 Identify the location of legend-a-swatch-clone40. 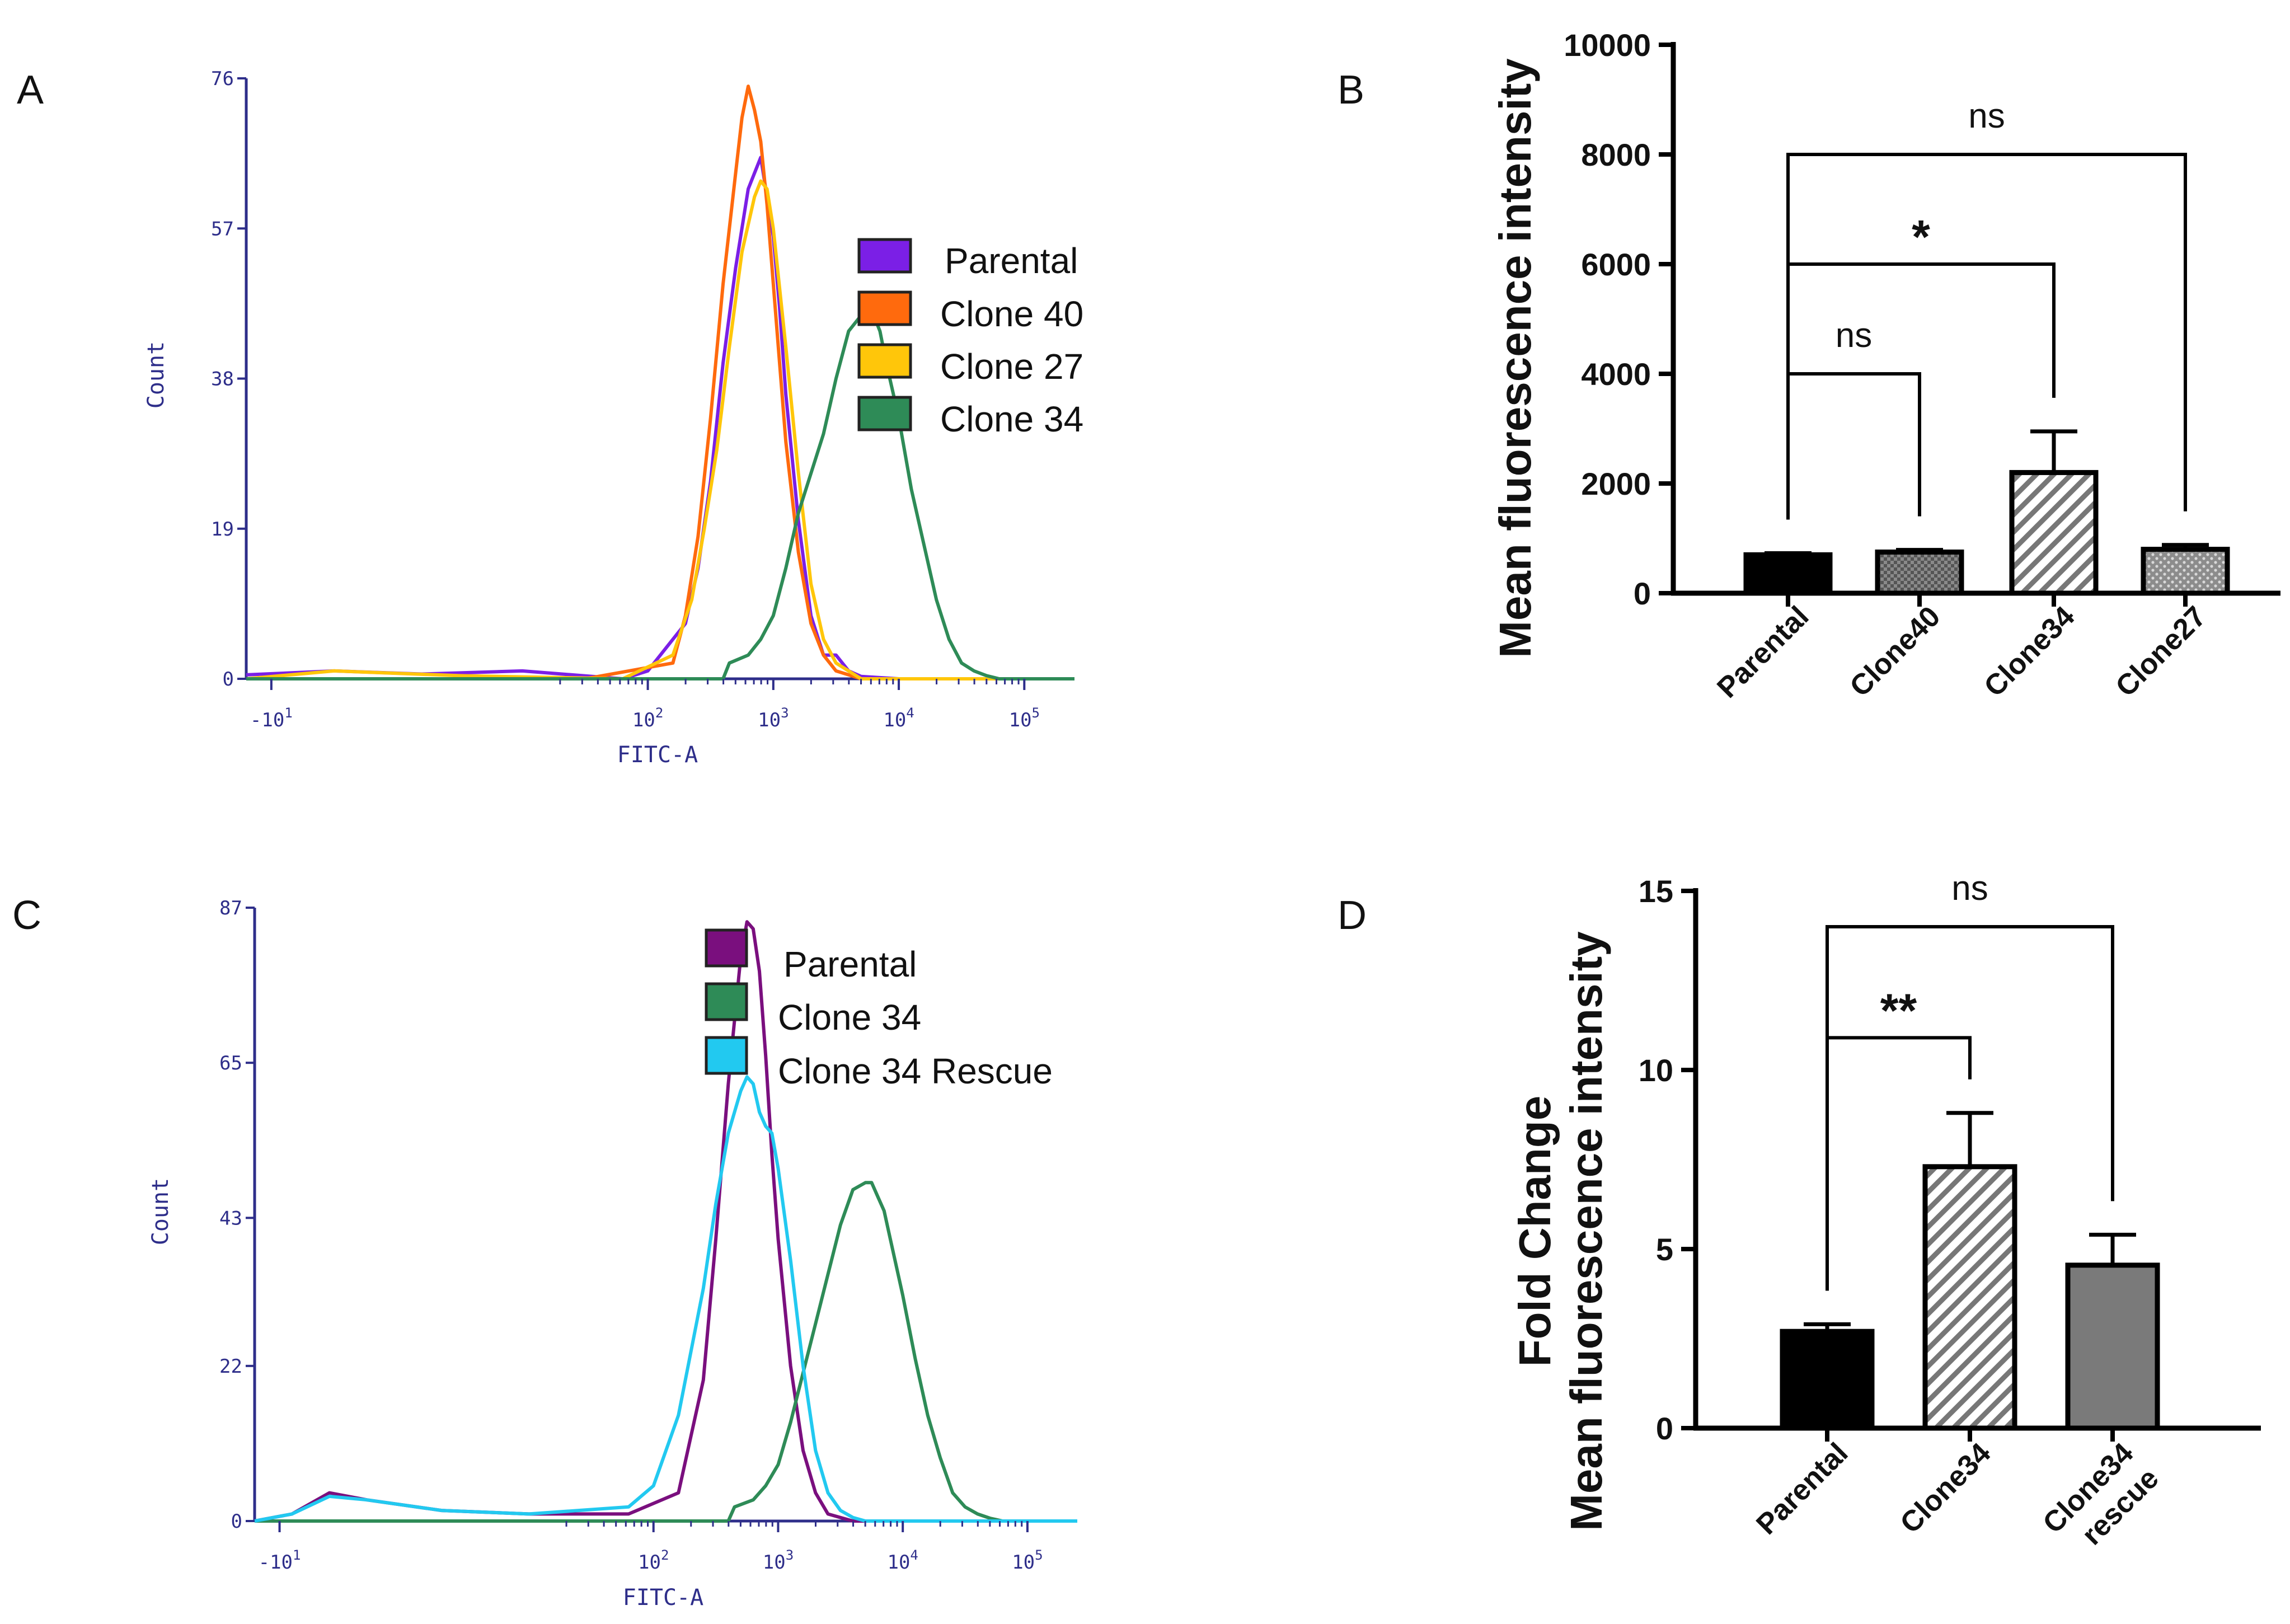
(884, 308).